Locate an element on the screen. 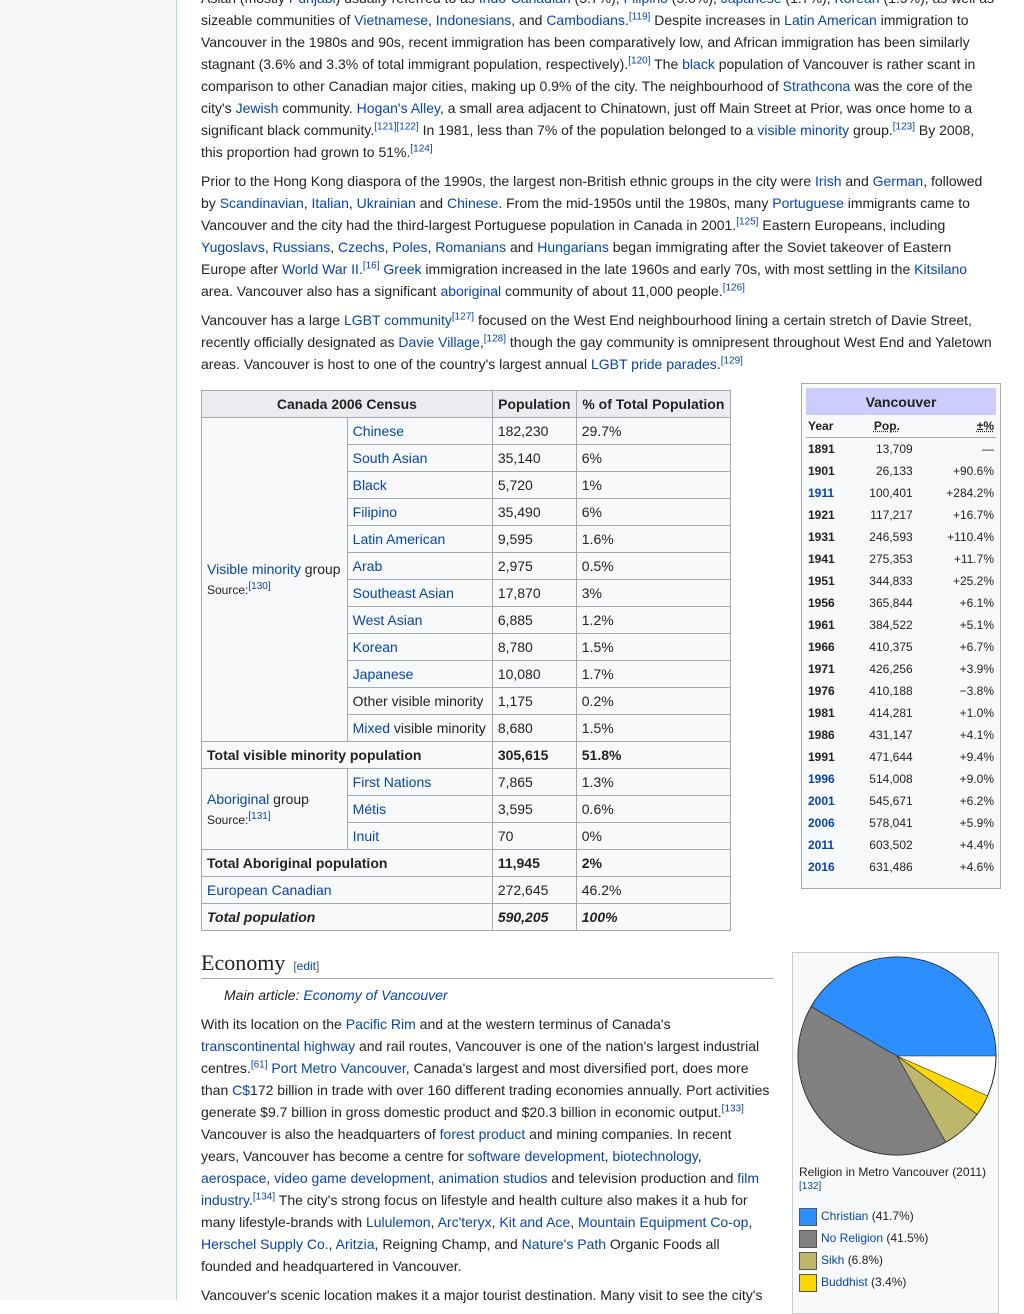 This screenshot has height=1314, width=1024. reference: [124] is located at coordinates (421, 149).